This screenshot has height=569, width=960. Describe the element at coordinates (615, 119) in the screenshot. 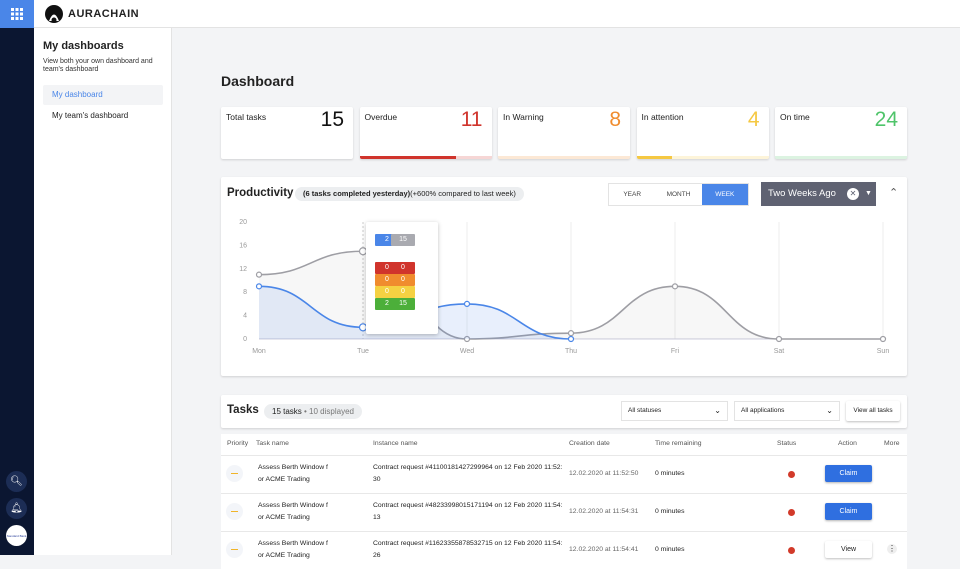

I see `kpi-value: 8` at that location.